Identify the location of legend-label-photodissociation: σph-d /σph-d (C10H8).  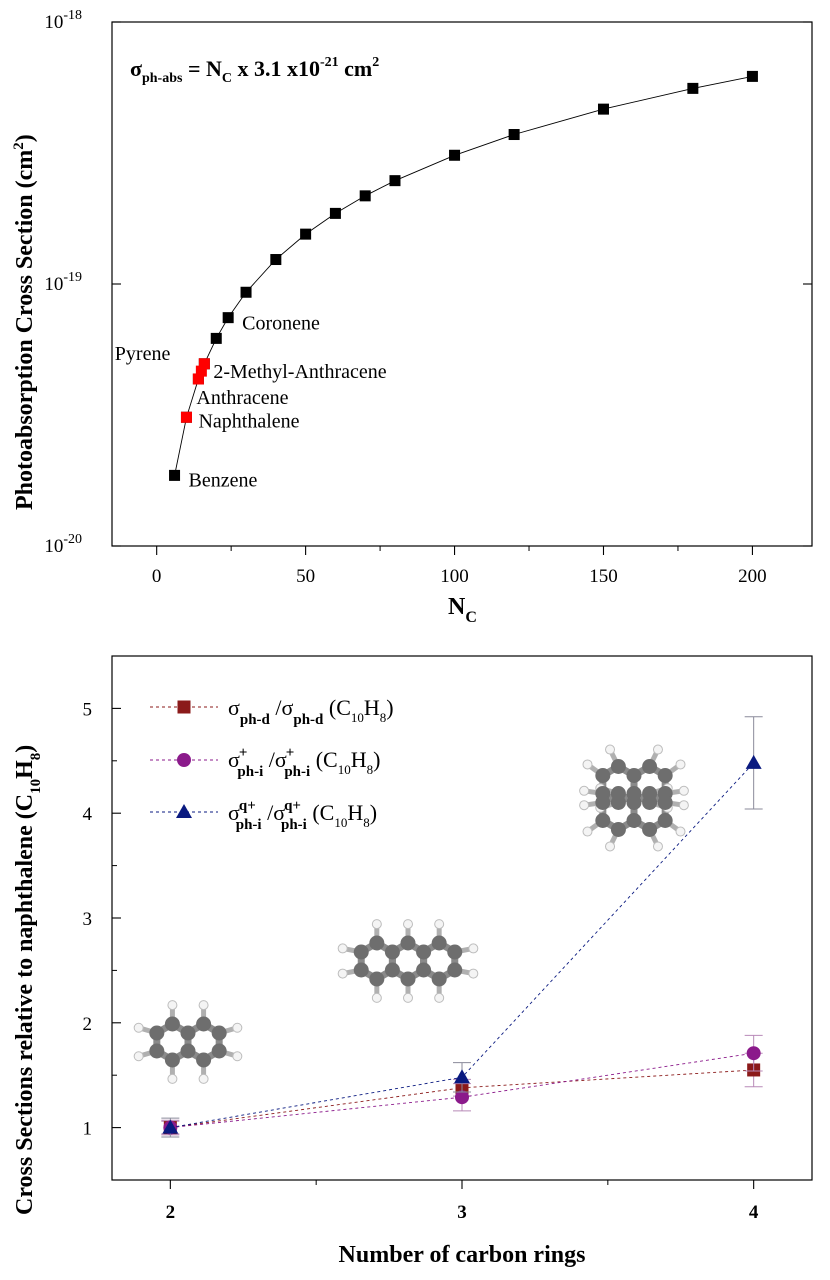
(311, 711).